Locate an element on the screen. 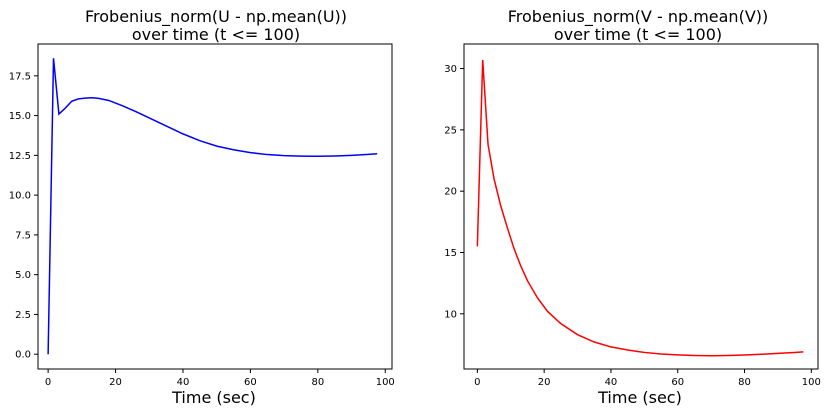 This screenshot has width=828, height=413. chart-title-line1: Frobenius_norm(V - np.mean(V)) is located at coordinates (638, 17).